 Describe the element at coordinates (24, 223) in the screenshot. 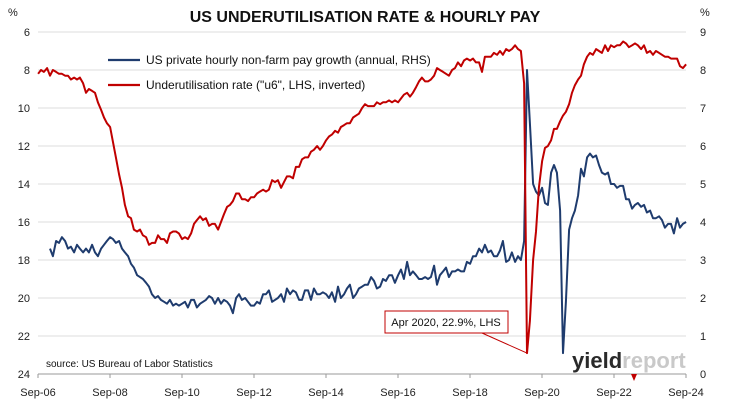

I see `left-tick-label: 16` at that location.